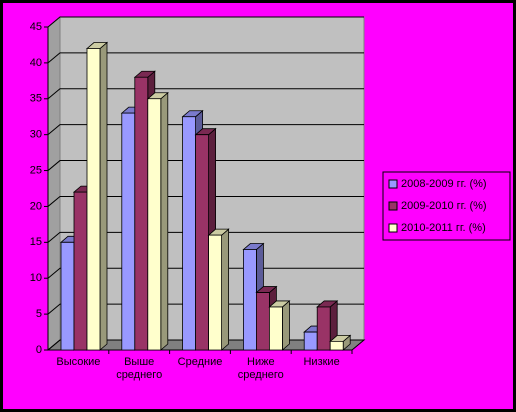 Image resolution: width=516 pixels, height=412 pixels. What do you see at coordinates (444, 184) in the screenshot?
I see `legend-label: 2008-2009 гг. (%)` at bounding box center [444, 184].